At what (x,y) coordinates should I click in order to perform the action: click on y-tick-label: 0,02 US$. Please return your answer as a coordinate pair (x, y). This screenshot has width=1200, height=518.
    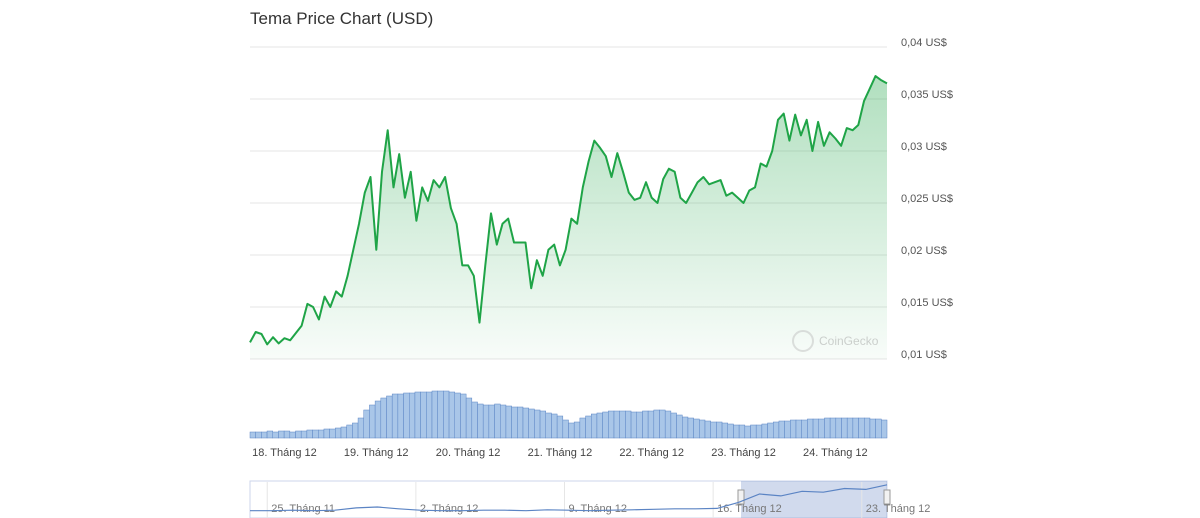
    Looking at the image, I should click on (924, 251).